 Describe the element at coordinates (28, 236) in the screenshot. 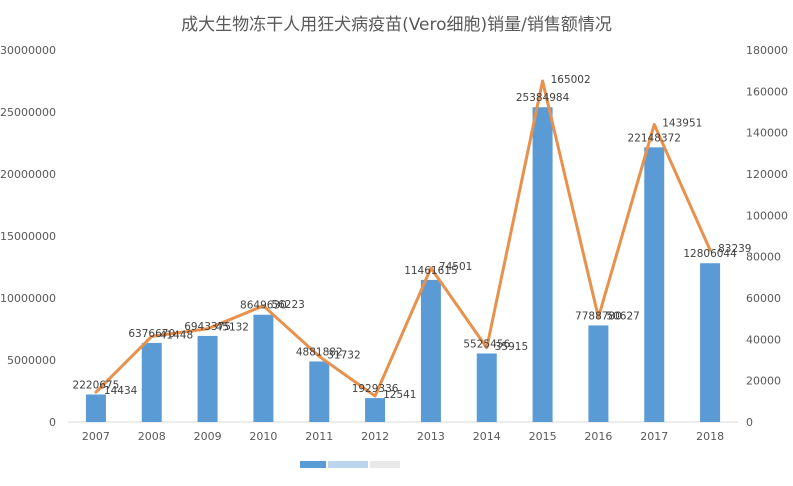

I see `y-left-tick-label: 15000000` at that location.